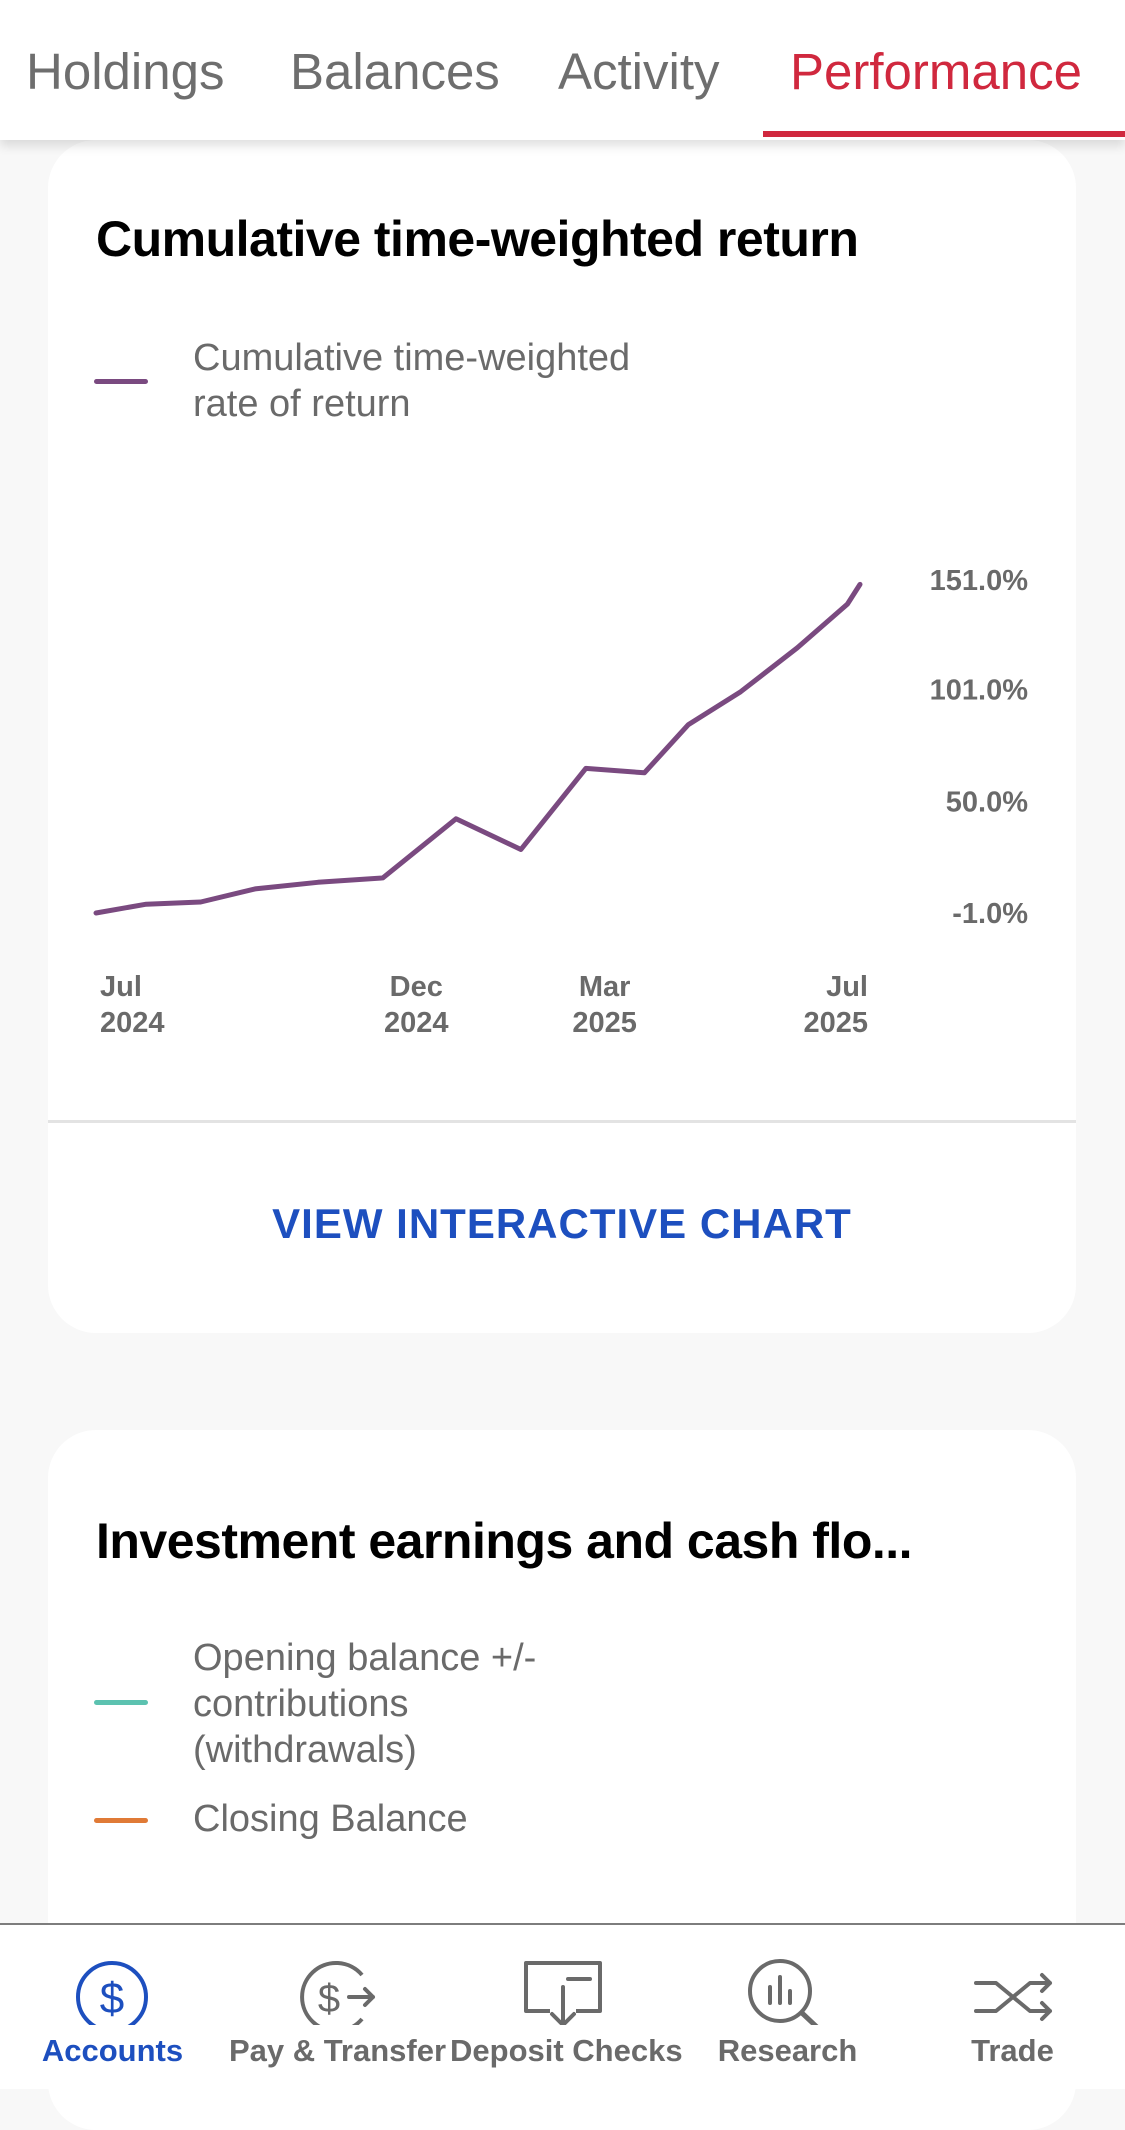 This screenshot has height=2130, width=1125. Describe the element at coordinates (478, 748) in the screenshot. I see `series-line-cumulative-return` at that location.